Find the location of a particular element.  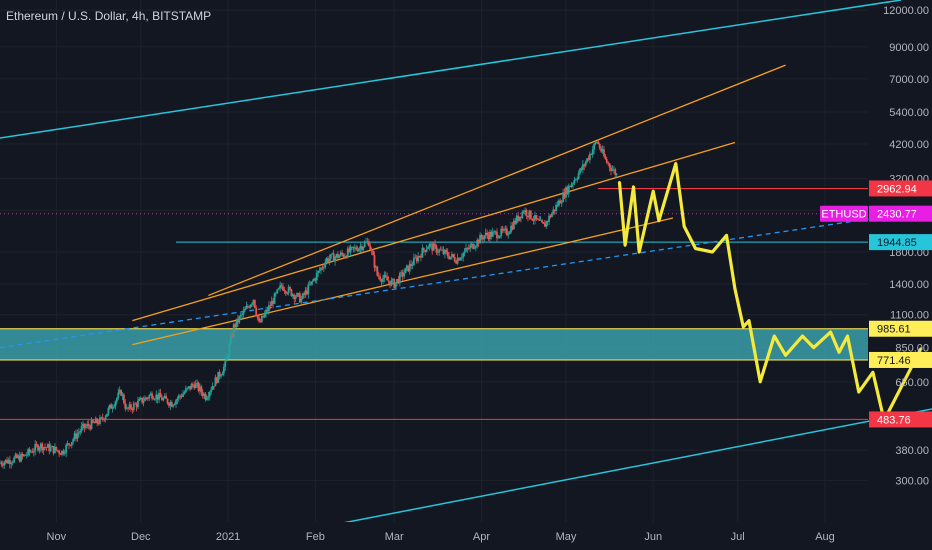

x-tick-label: Jul is located at coordinates (738, 537).